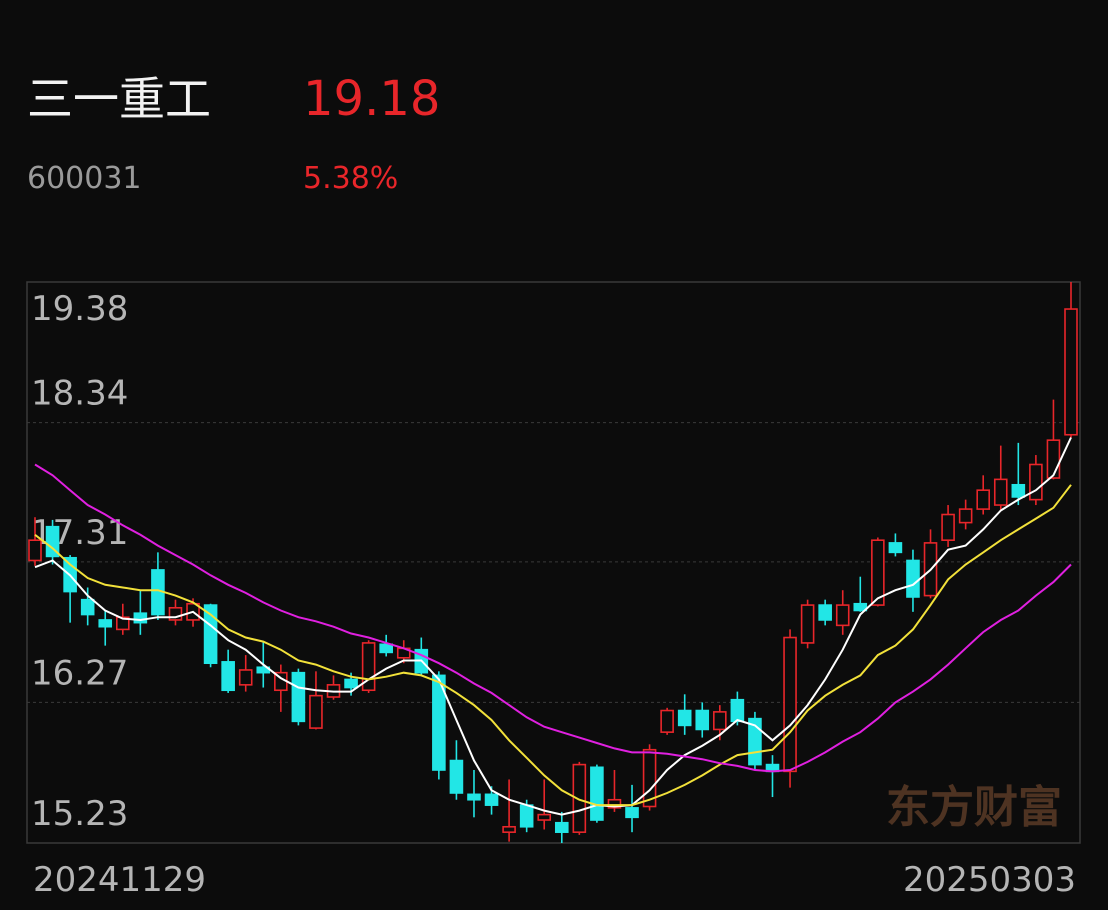 This screenshot has height=910, width=1108. Describe the element at coordinates (79, 814) in the screenshot. I see `y-tick-label: 15.23` at that location.